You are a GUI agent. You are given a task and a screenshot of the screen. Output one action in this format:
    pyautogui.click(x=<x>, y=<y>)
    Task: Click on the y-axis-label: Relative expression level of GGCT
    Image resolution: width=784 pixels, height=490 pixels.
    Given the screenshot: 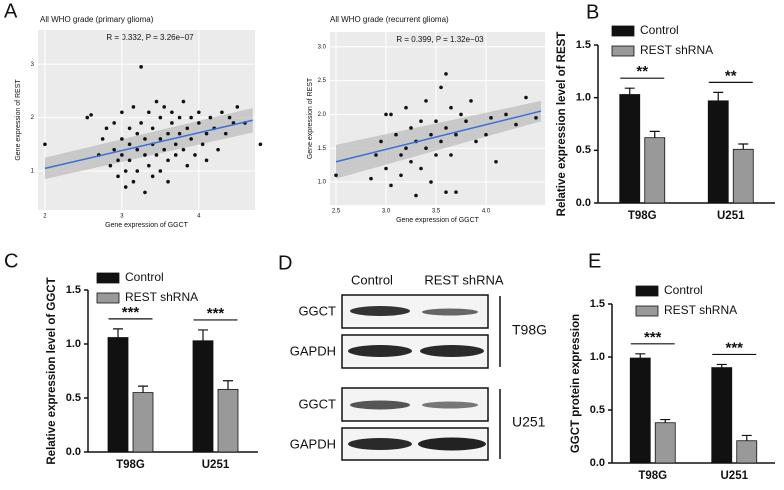 What is the action you would take?
    pyautogui.click(x=52, y=370)
    